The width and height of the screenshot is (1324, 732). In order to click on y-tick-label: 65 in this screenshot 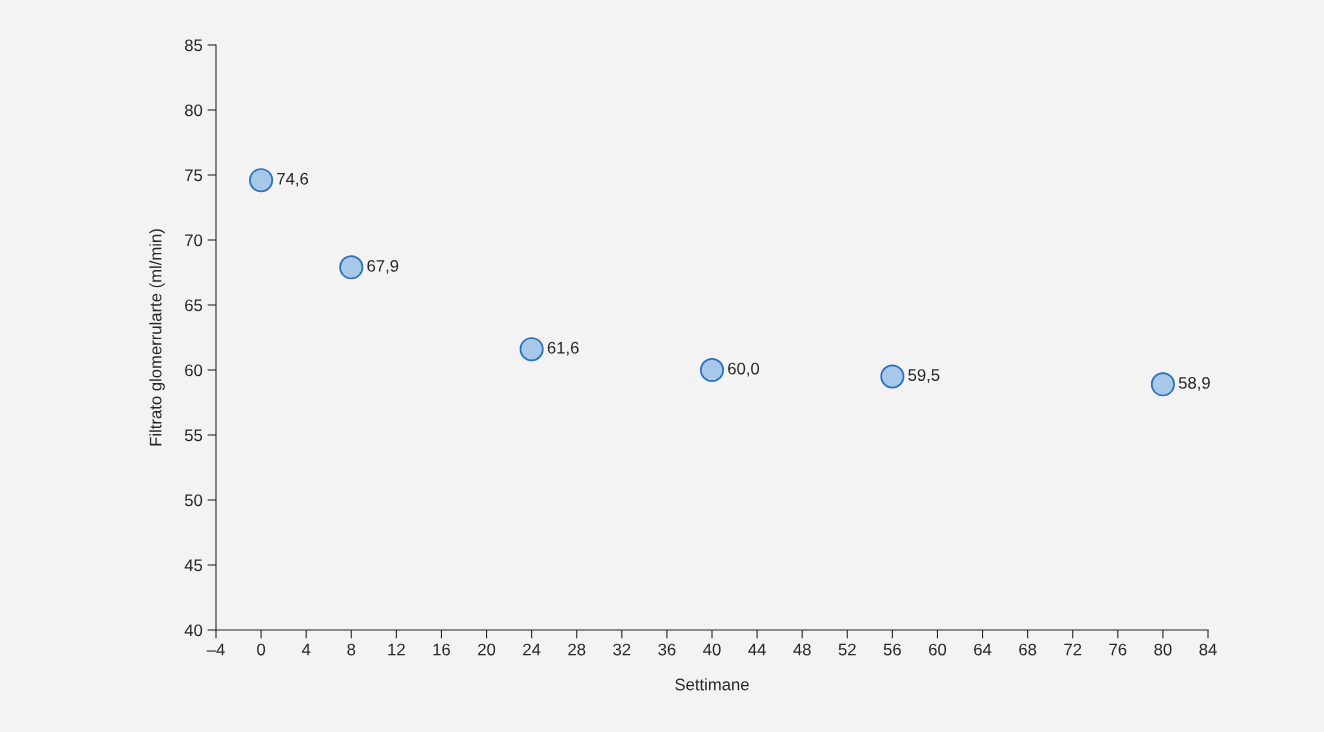, I will do `click(194, 305)`.